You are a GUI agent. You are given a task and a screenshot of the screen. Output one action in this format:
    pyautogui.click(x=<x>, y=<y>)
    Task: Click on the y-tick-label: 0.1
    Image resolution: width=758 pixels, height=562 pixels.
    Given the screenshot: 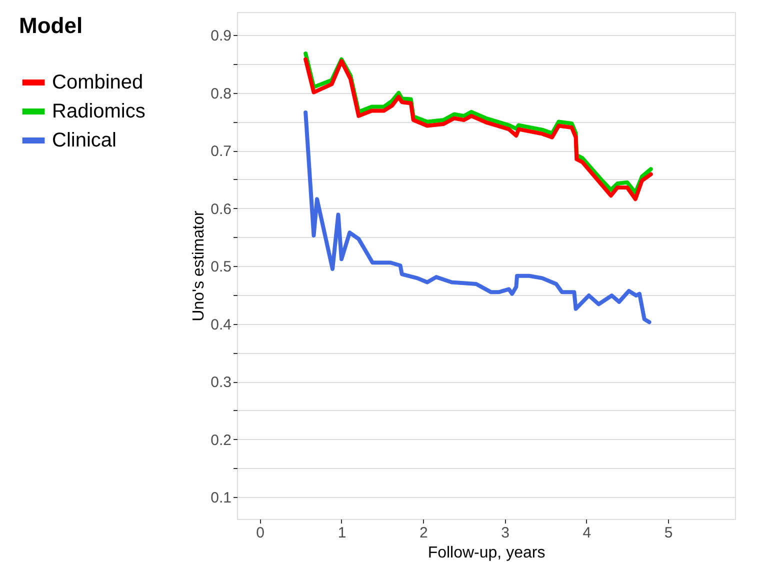 What is the action you would take?
    pyautogui.click(x=221, y=498)
    